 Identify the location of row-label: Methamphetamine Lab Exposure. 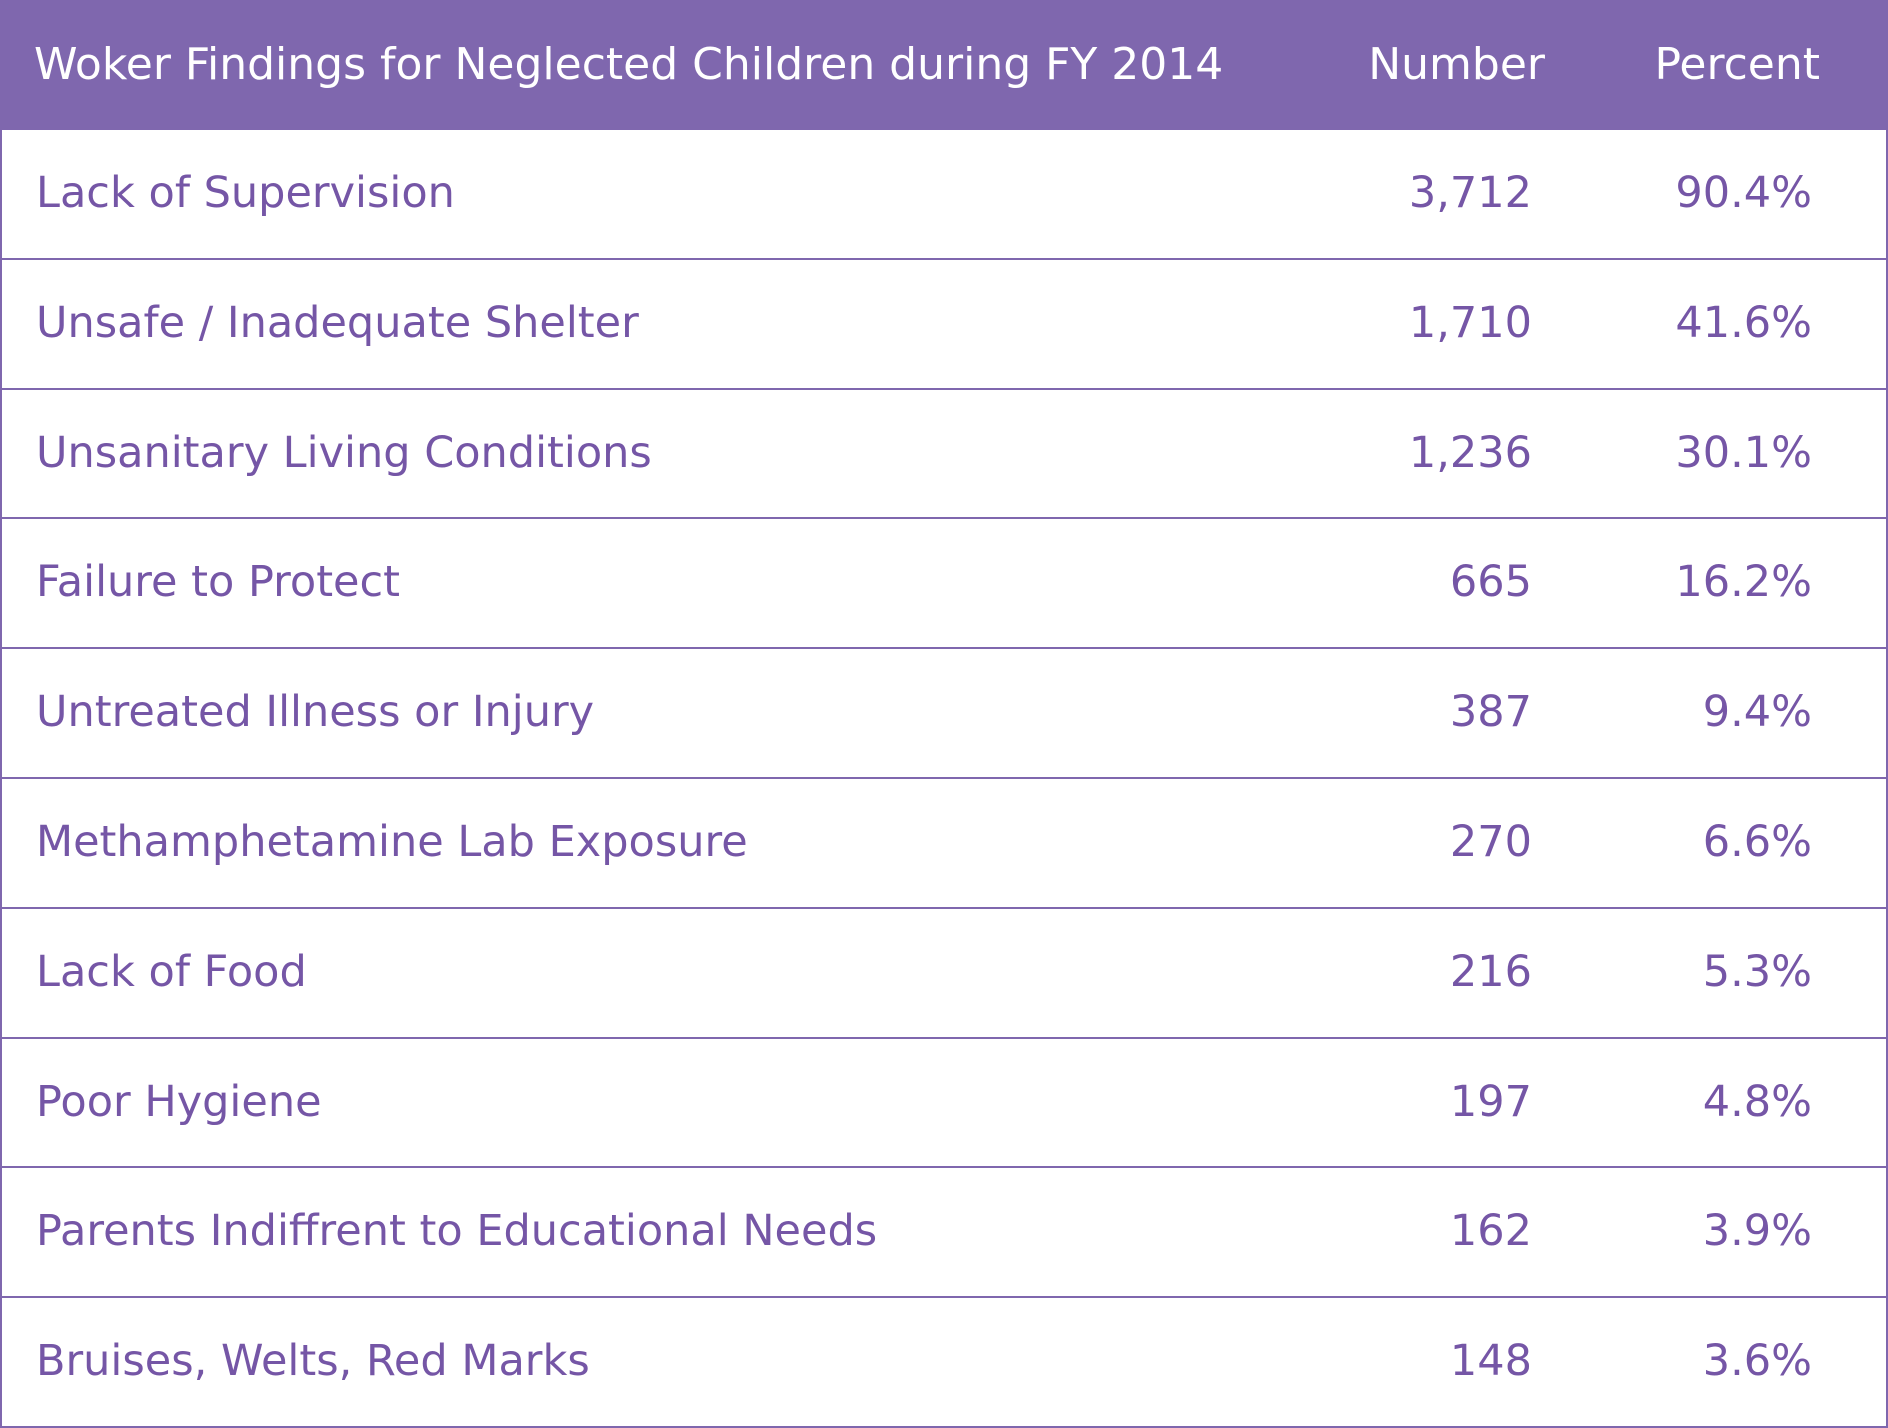
(392, 842).